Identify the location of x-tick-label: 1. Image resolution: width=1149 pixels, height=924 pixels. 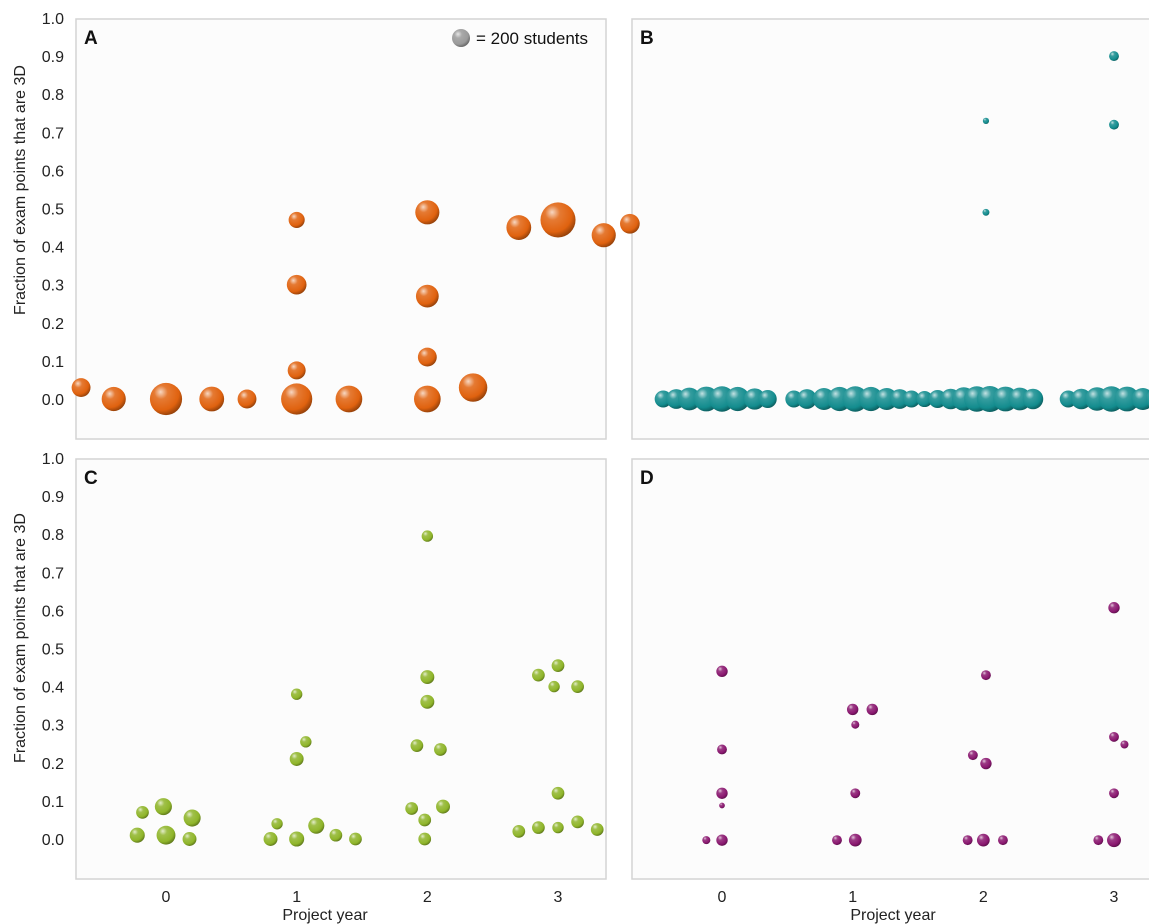
(852, 897).